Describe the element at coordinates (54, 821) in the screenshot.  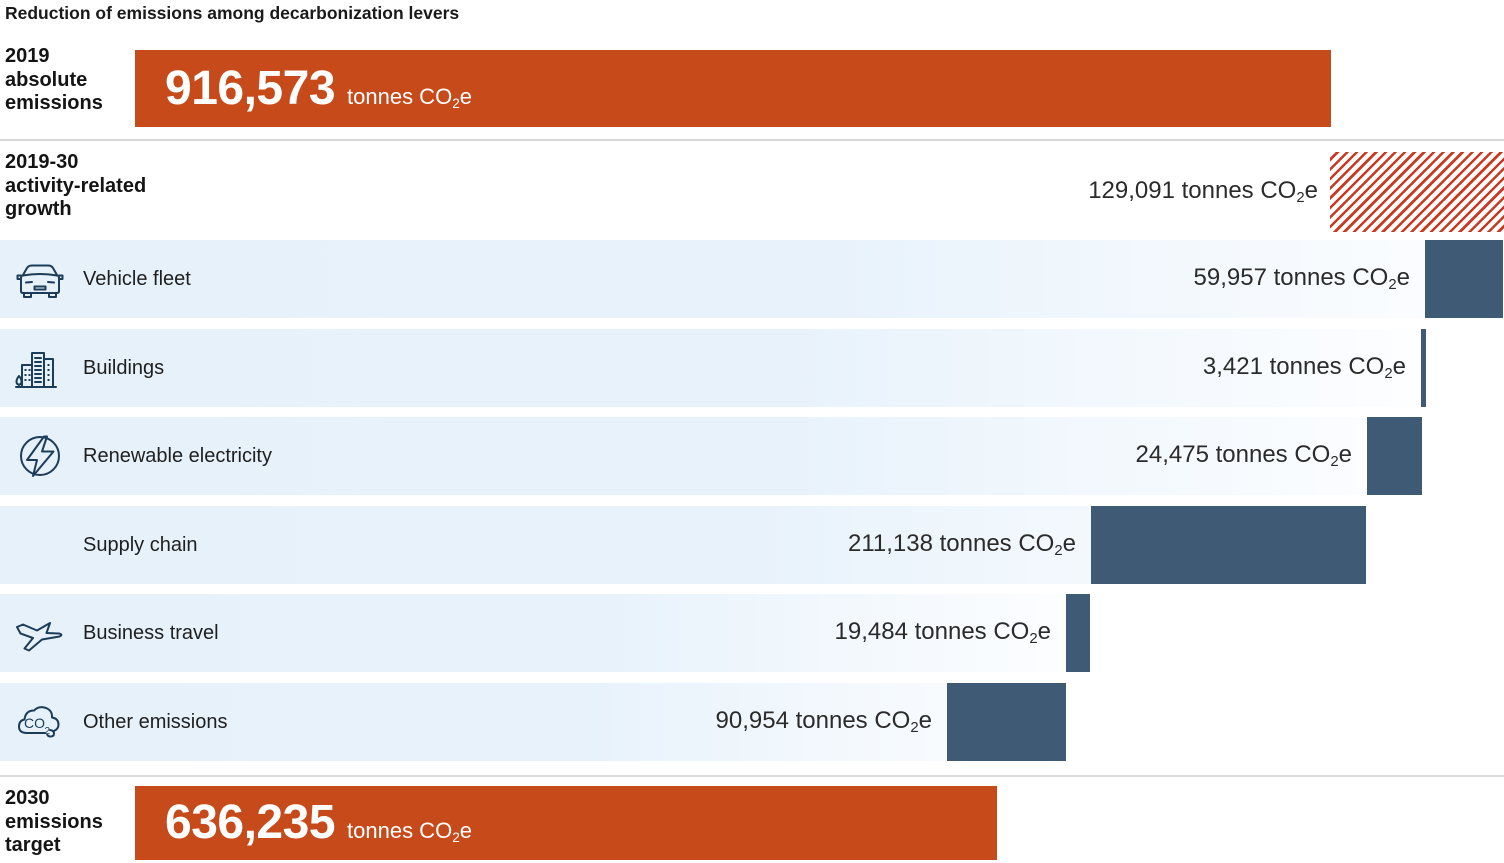
I see `target-label-line: emissions` at that location.